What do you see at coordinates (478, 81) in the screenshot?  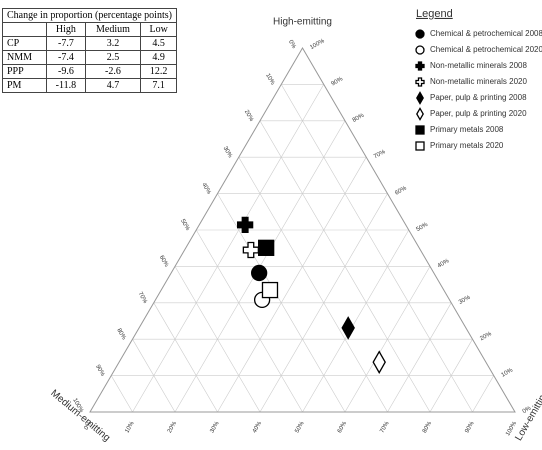 I see `legend-label: Non-metallic minerals 2020` at bounding box center [478, 81].